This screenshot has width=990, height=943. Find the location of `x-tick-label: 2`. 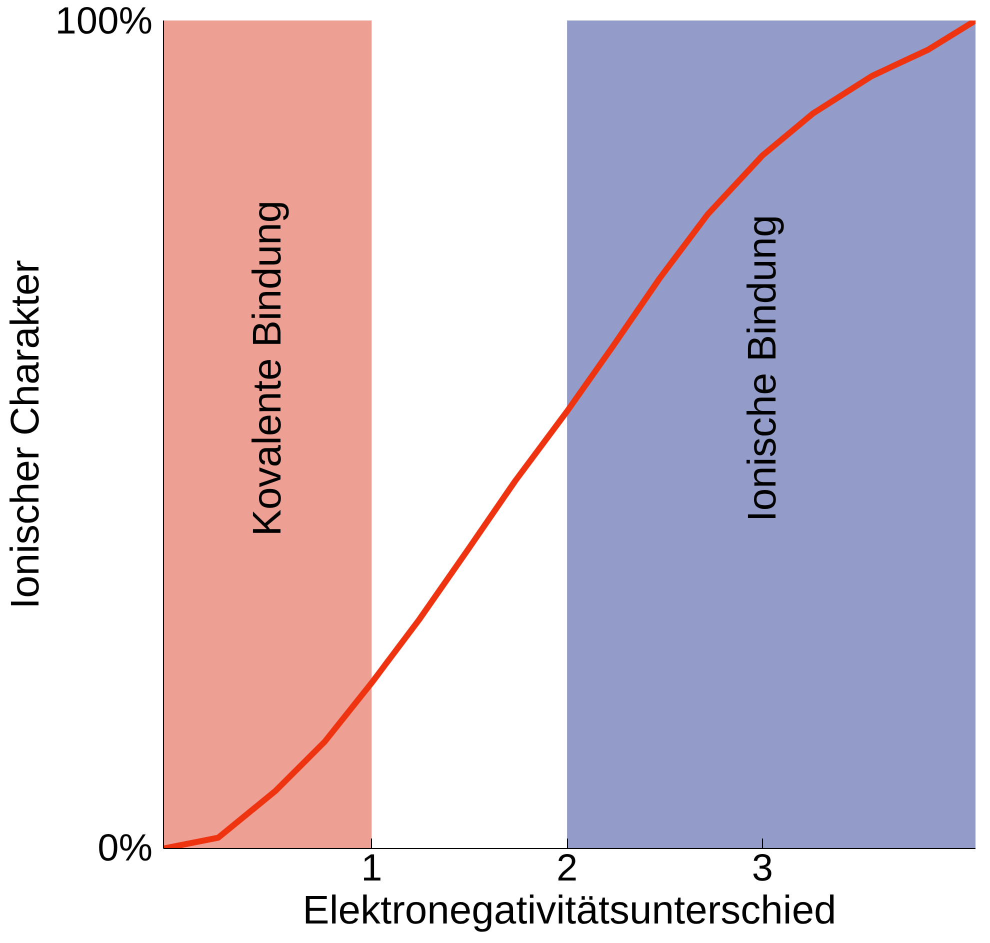

x-tick-label: 2 is located at coordinates (567, 869).